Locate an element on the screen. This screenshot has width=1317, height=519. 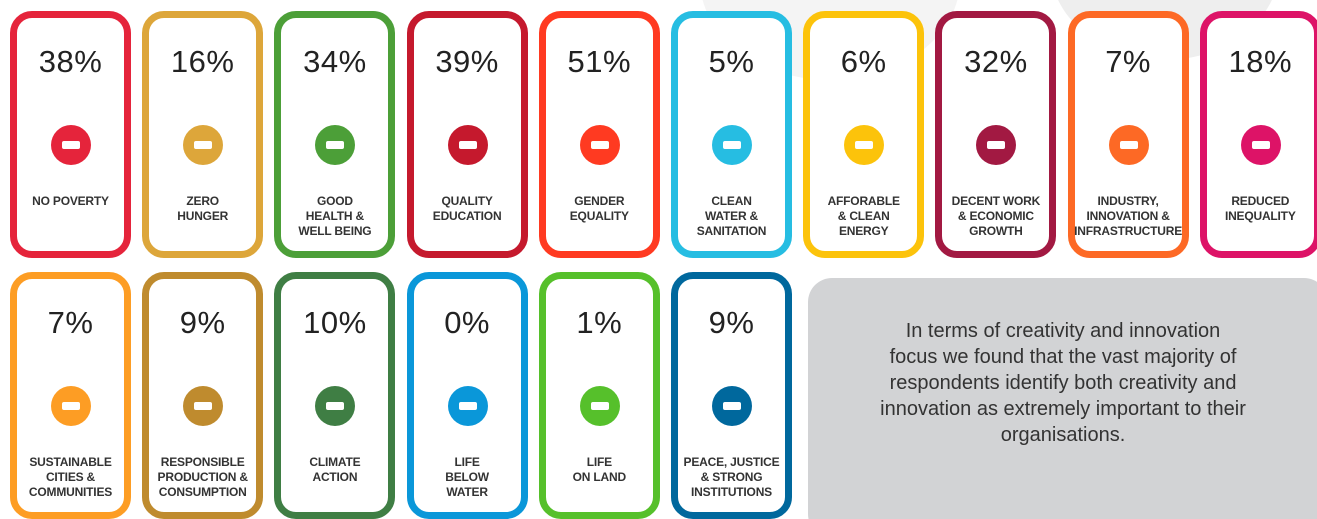
label: RESPONSIBLE PRODUCTION & CONSUMPTION is located at coordinates (202, 477).